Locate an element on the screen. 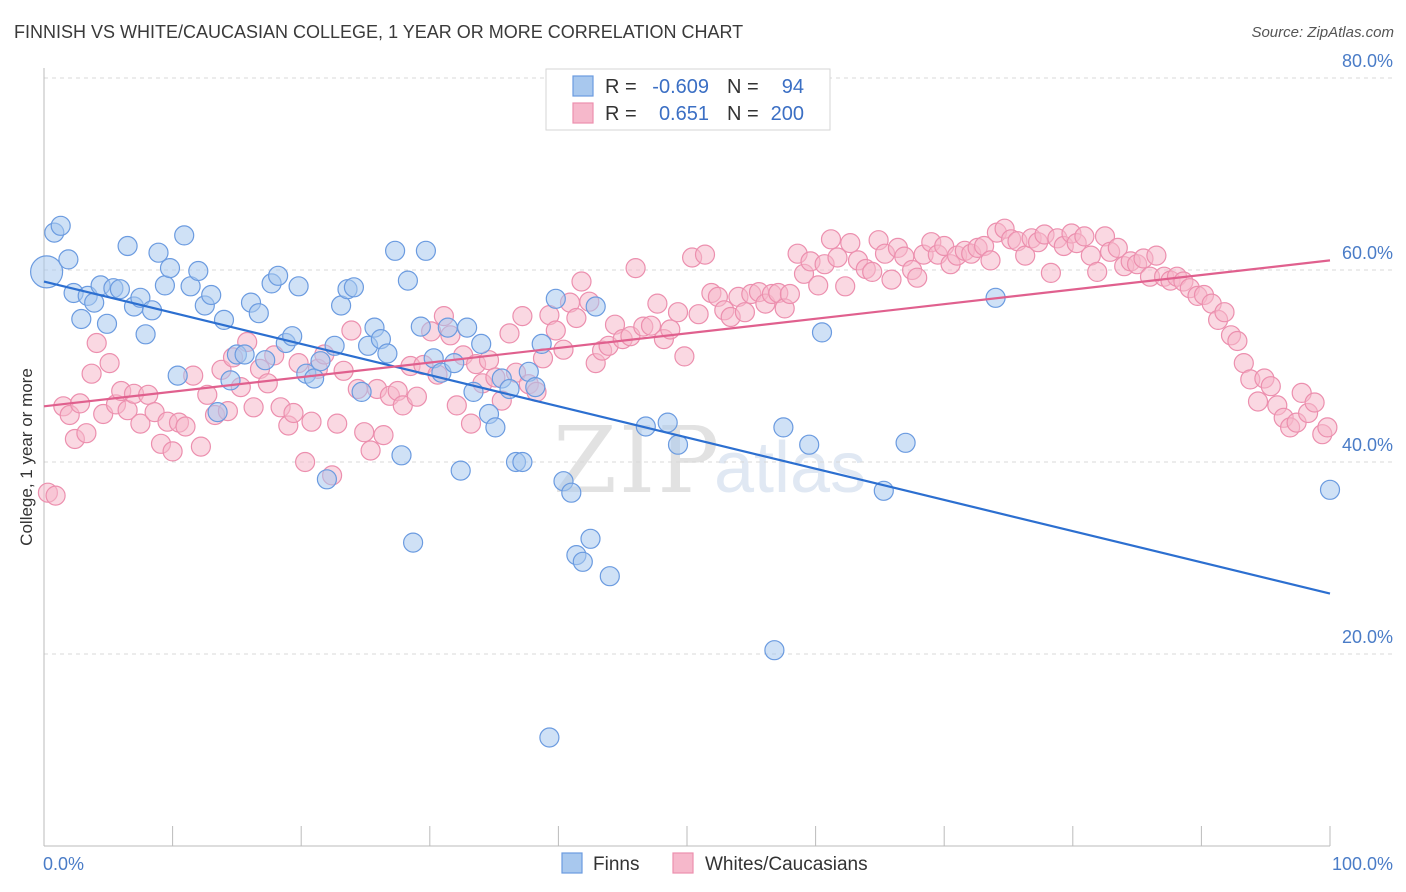 The height and width of the screenshot is (892, 1406). y-axis-title: College, 1 year or more is located at coordinates (26, 457).